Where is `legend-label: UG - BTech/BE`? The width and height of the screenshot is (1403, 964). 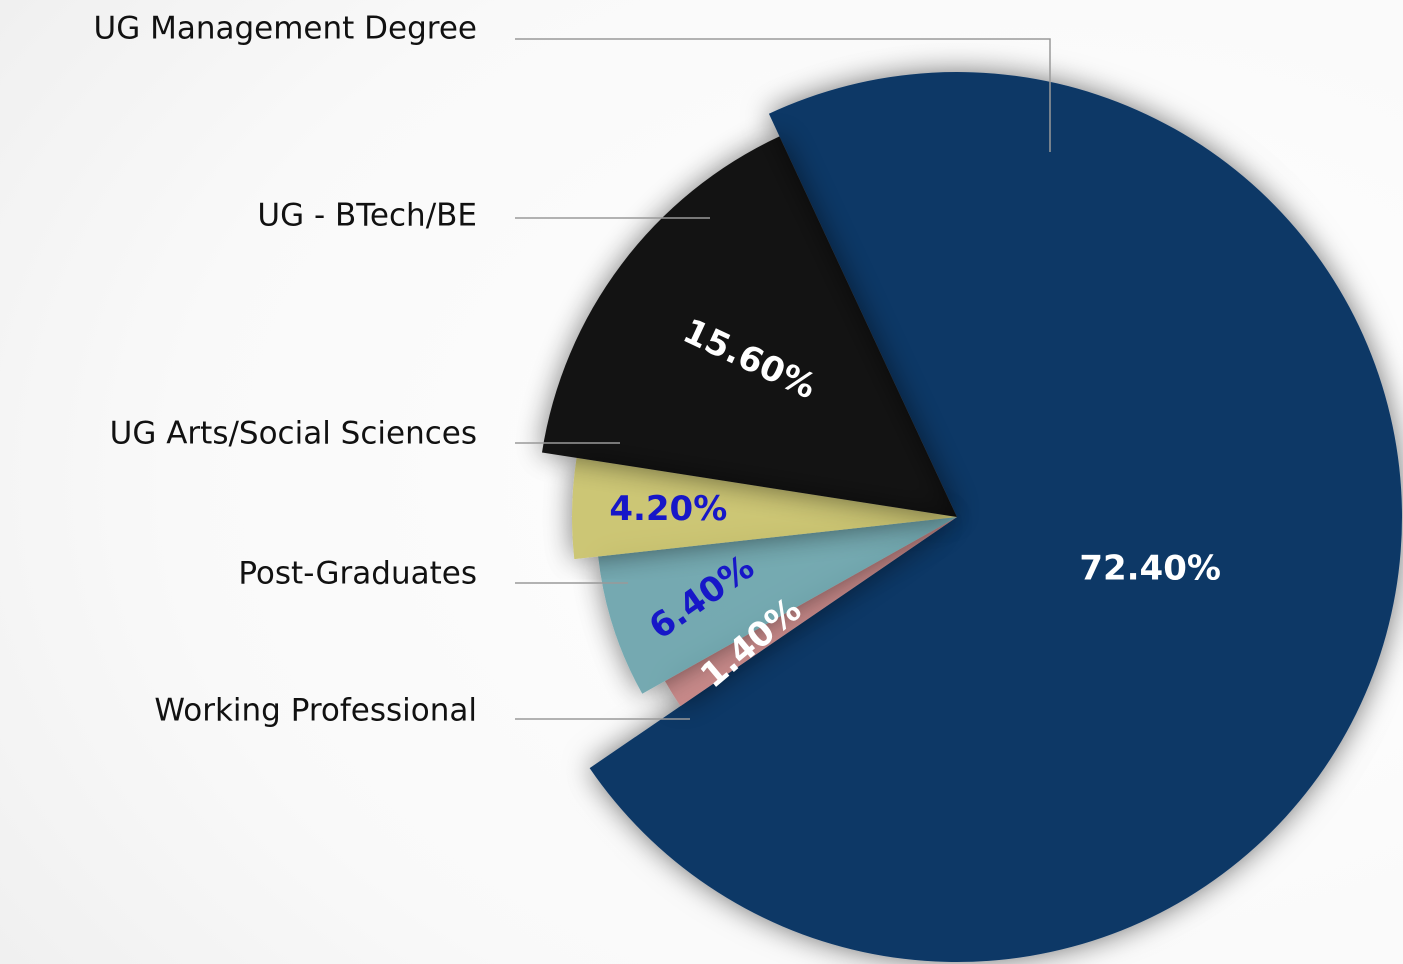 legend-label: UG - BTech/BE is located at coordinates (367, 216).